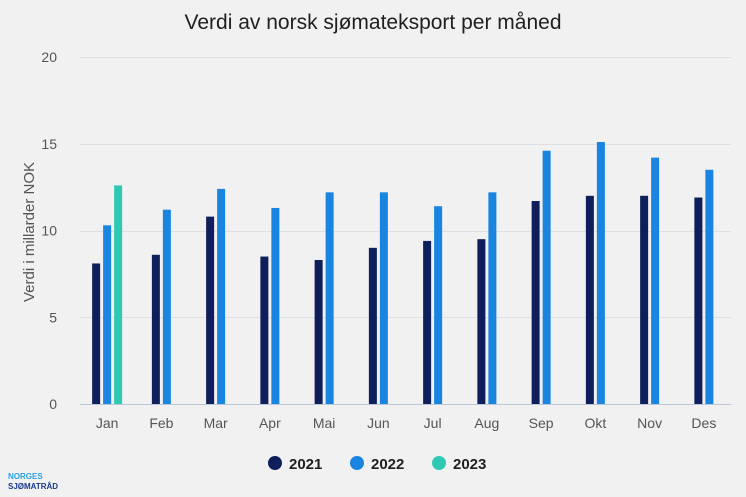 This screenshot has width=746, height=497. I want to click on bar-2021-aug, so click(481, 321).